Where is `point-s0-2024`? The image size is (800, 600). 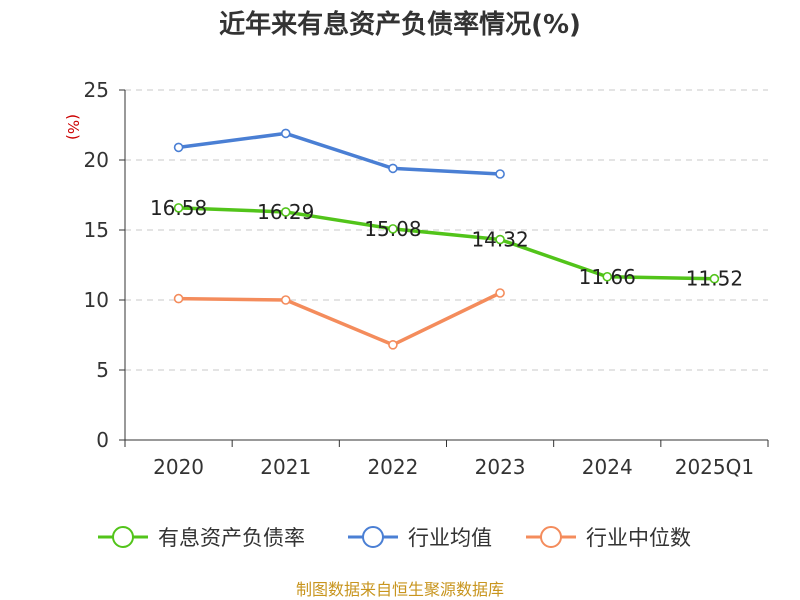
point-s0-2024 is located at coordinates (607, 276).